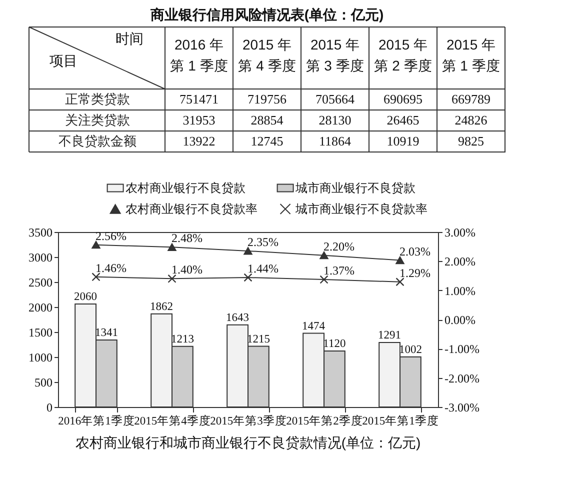 The height and width of the screenshot is (500, 561). Describe the element at coordinates (199, 99) in the screenshot. I see `data-label: 751471` at that location.